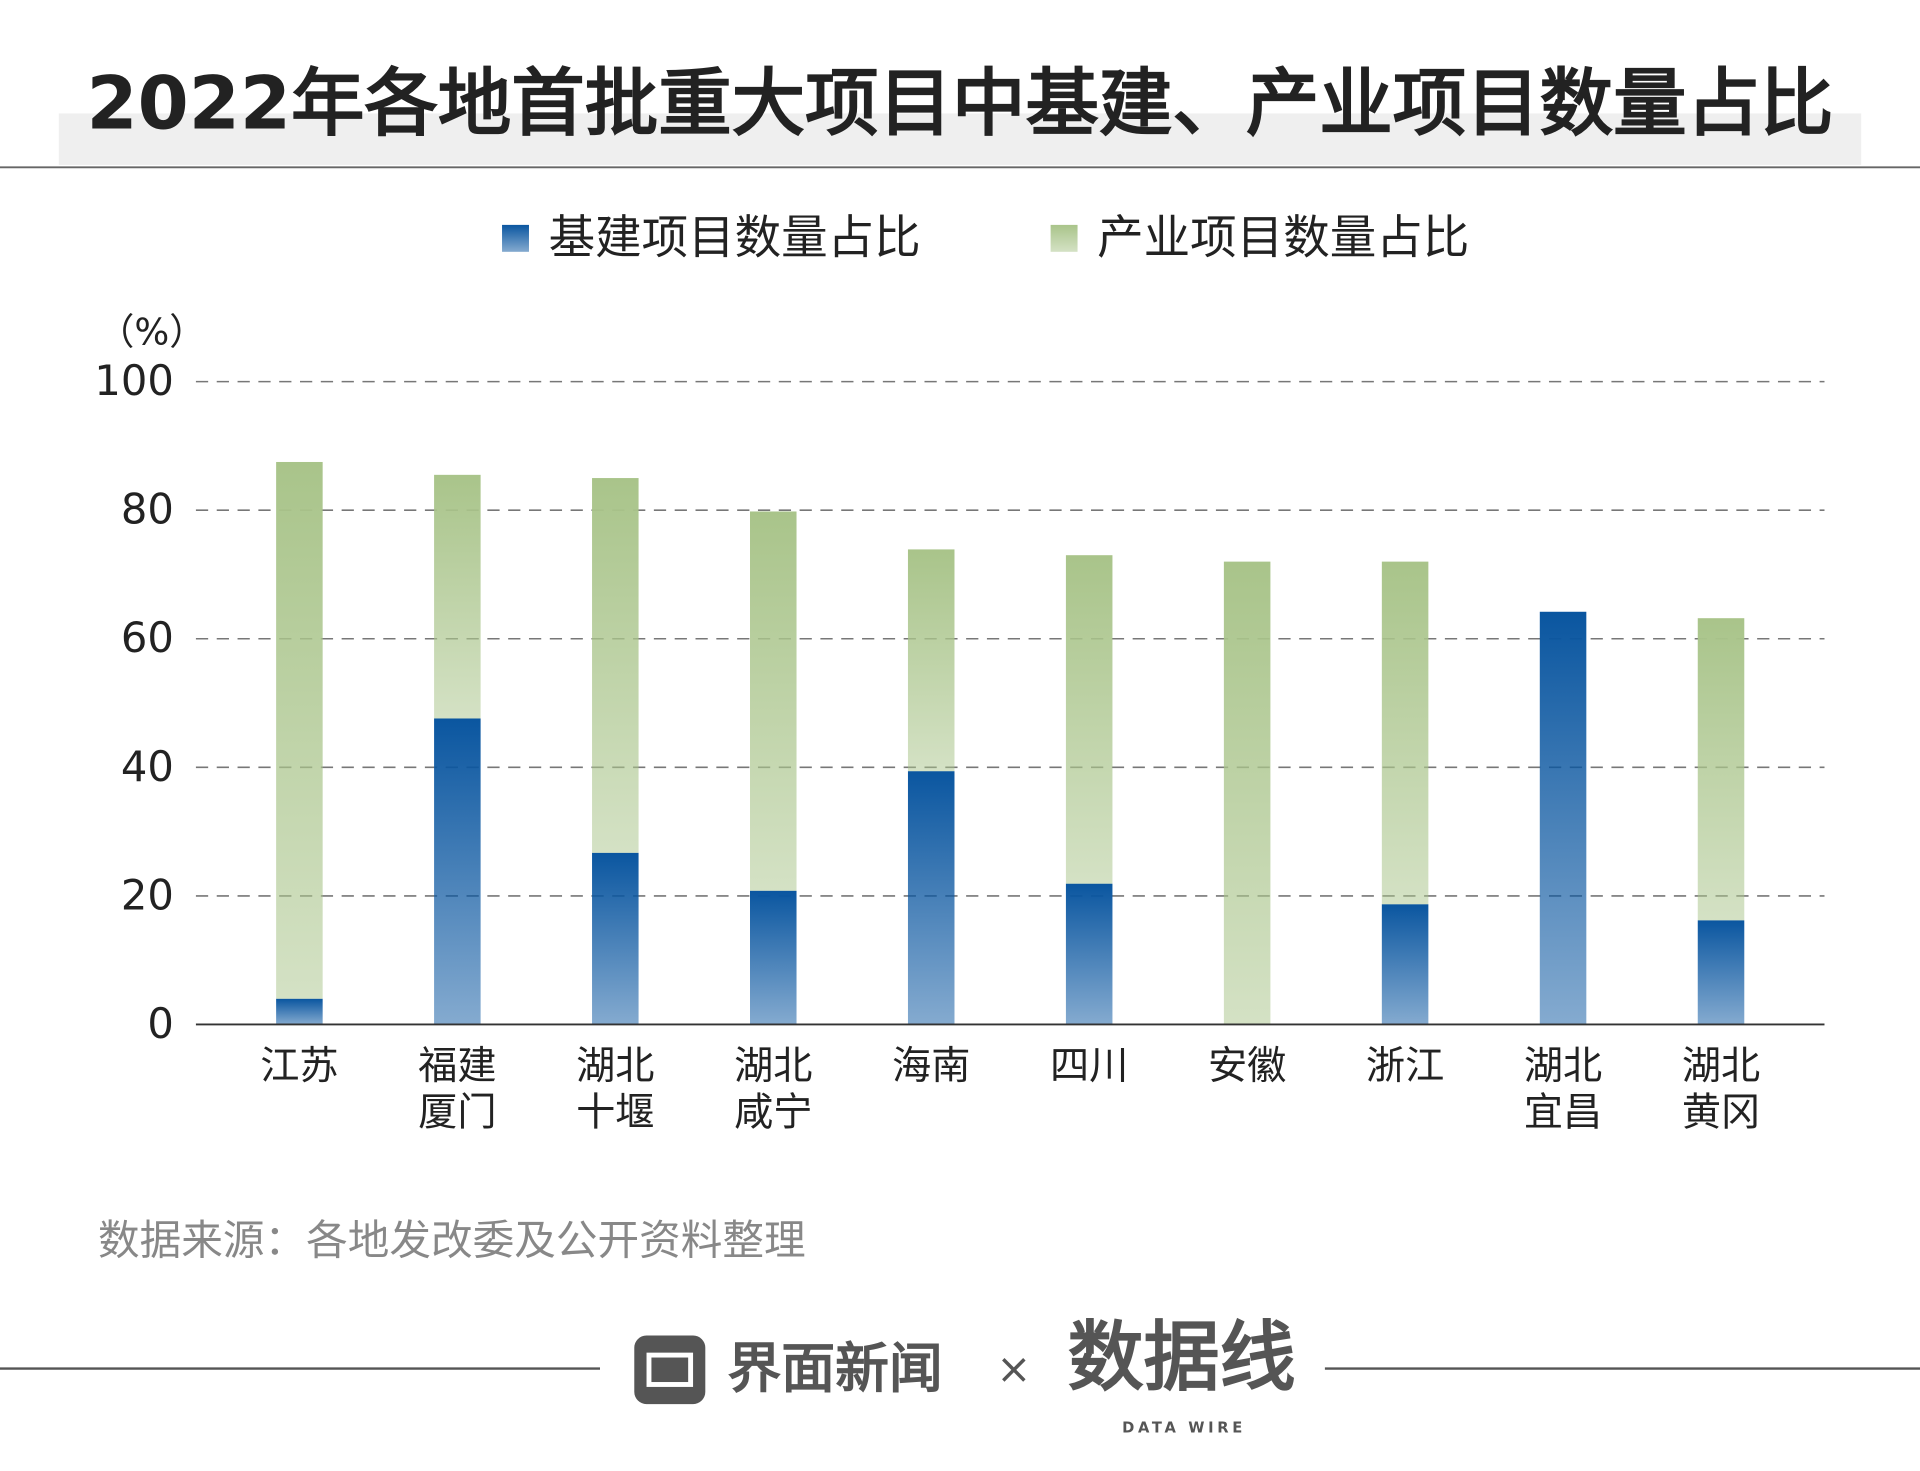 This screenshot has width=1920, height=1471. Describe the element at coordinates (133, 380) in the screenshot. I see `y-tick-label: 100` at that location.